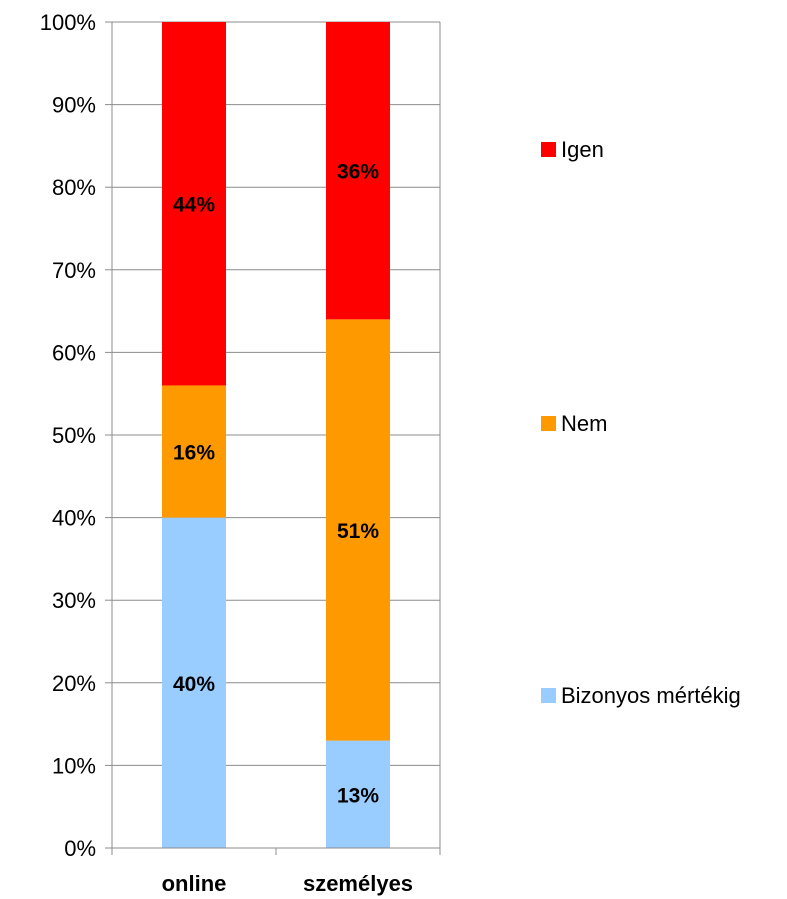  What do you see at coordinates (74, 435) in the screenshot?
I see `y-tick-label: 50%` at bounding box center [74, 435].